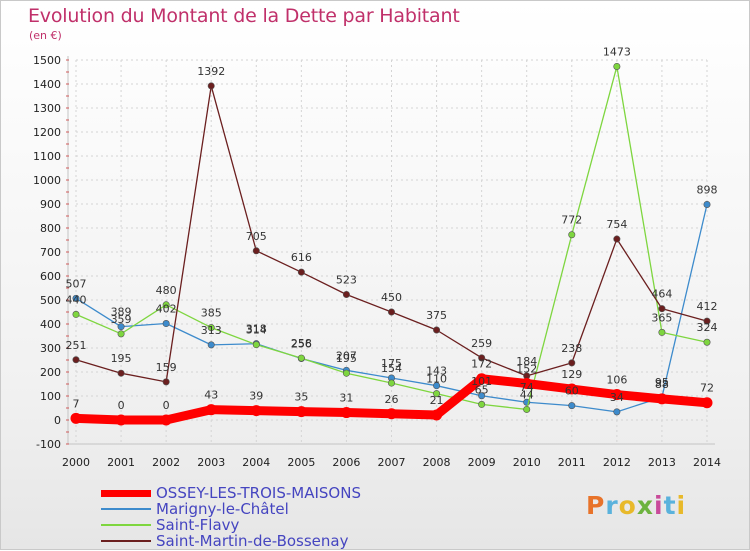  I want to click on x-tick-label: 2008, so click(437, 462).